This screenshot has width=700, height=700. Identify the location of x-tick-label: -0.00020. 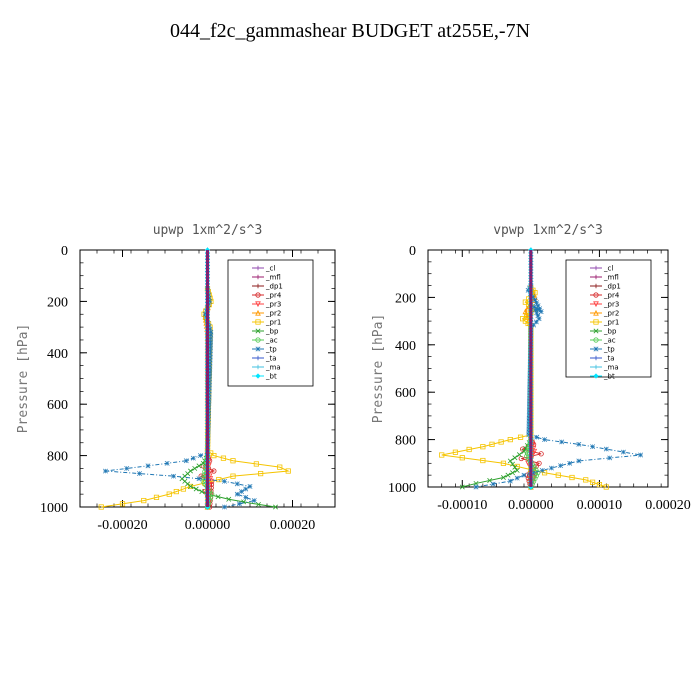
(122, 525).